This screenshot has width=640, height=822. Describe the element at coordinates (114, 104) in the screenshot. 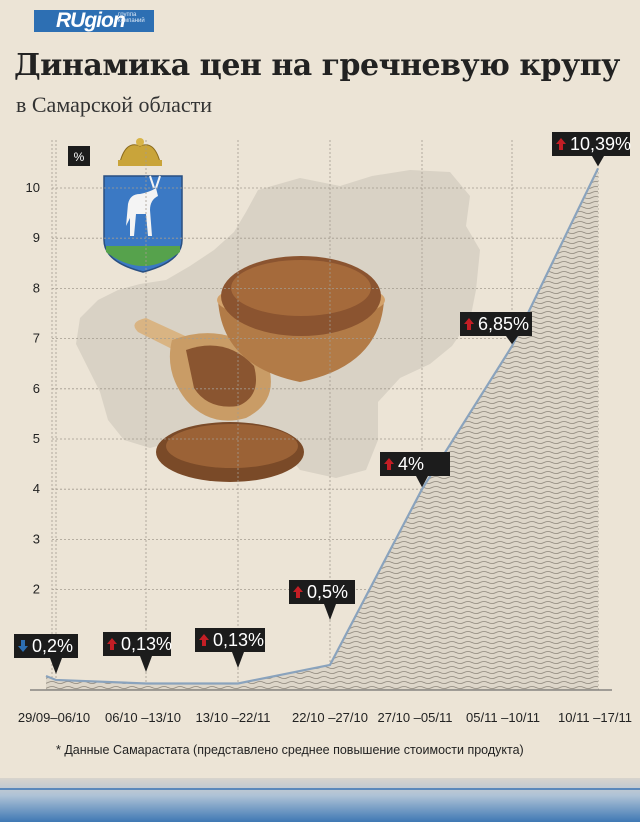

I see `page-subtitle: в Самарской области` at that location.